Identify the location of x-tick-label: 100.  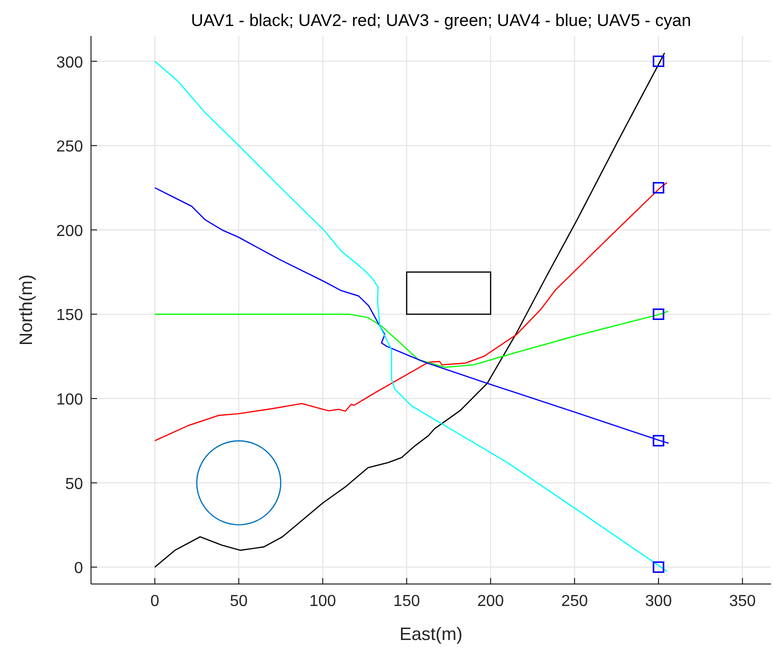
(322, 601).